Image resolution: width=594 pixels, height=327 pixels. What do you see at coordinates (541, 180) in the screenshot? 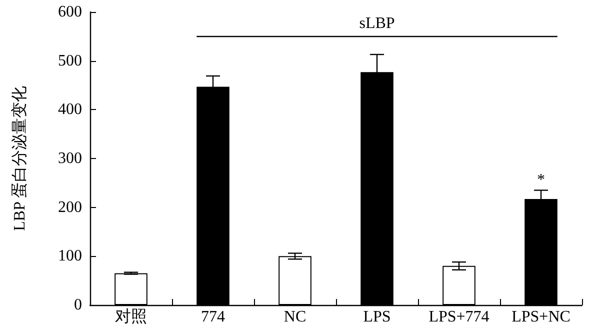
I see `annotation: *` at bounding box center [541, 180].